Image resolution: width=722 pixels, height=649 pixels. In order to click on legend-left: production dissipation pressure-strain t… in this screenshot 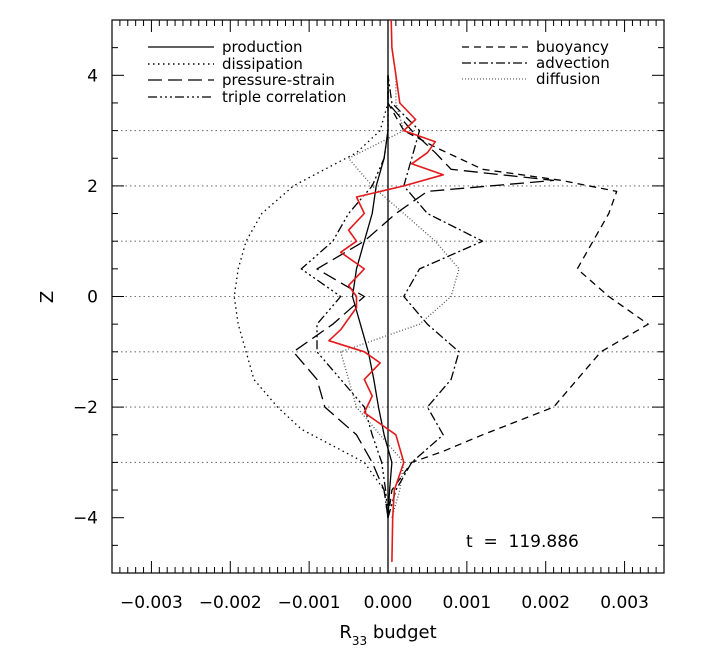, I will do `click(247, 72)`.